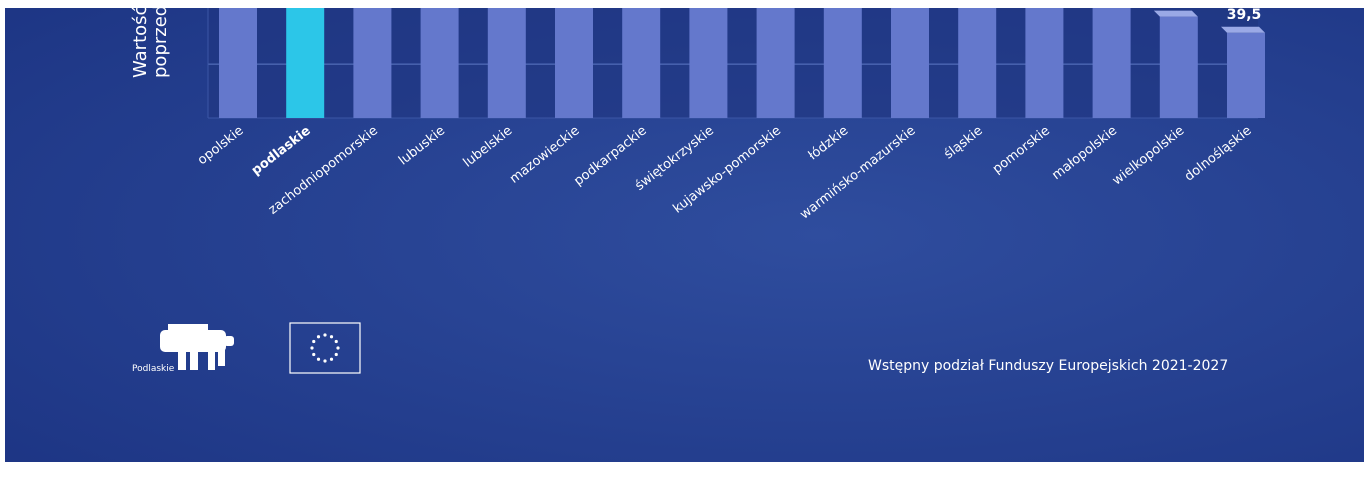  I want to click on eu-flag, so click(325, 348).